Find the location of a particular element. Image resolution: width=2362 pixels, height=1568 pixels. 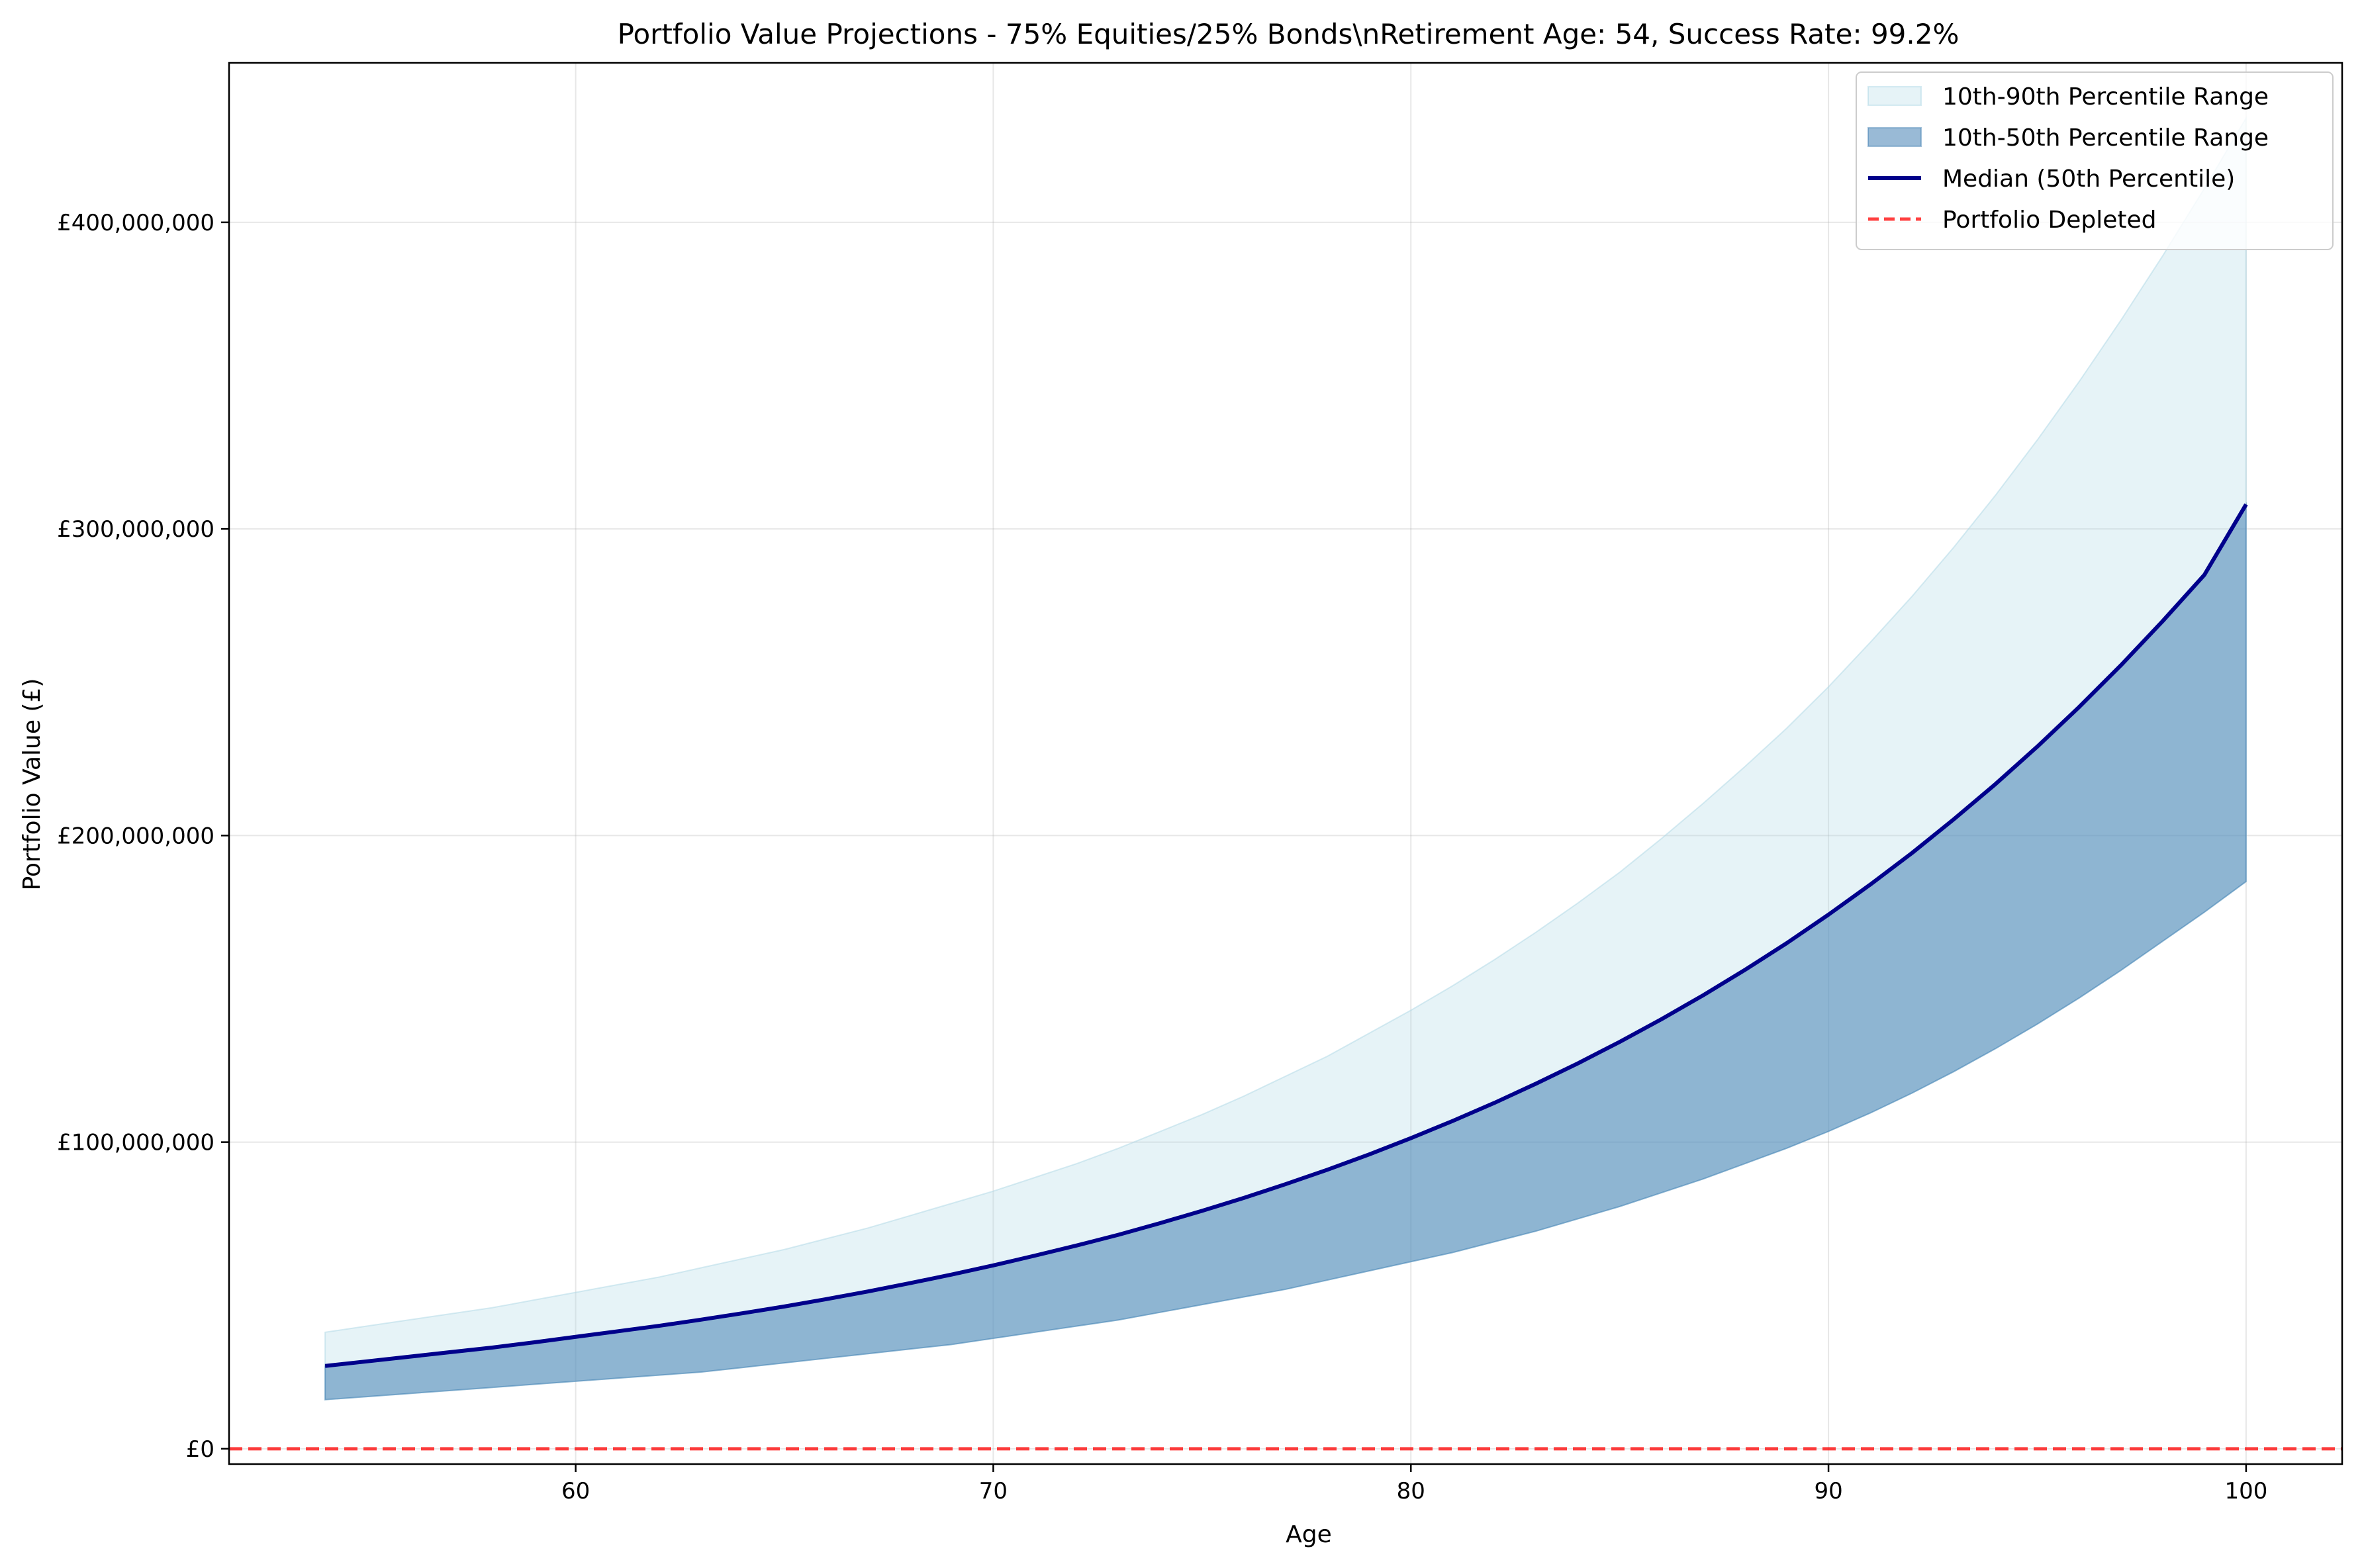

y-tick-label: £100,000,000 is located at coordinates (135, 1143).